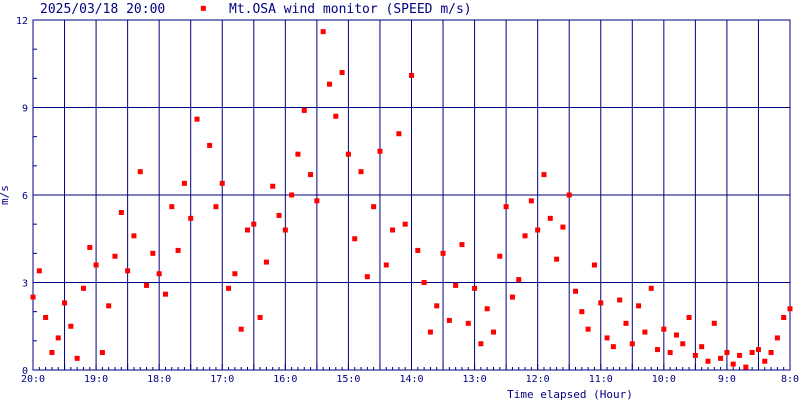 Image resolution: width=800 pixels, height=400 pixels. I want to click on y-tick-label: 6, so click(25, 196).